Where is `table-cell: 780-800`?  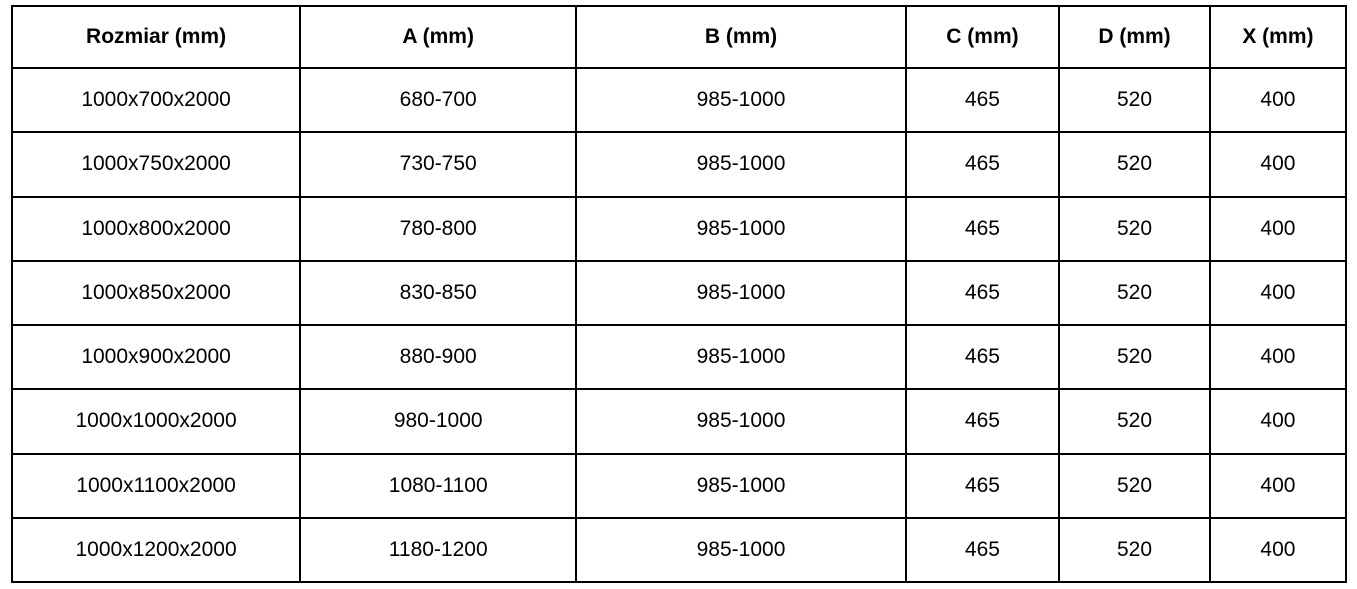 table-cell: 780-800 is located at coordinates (438, 228).